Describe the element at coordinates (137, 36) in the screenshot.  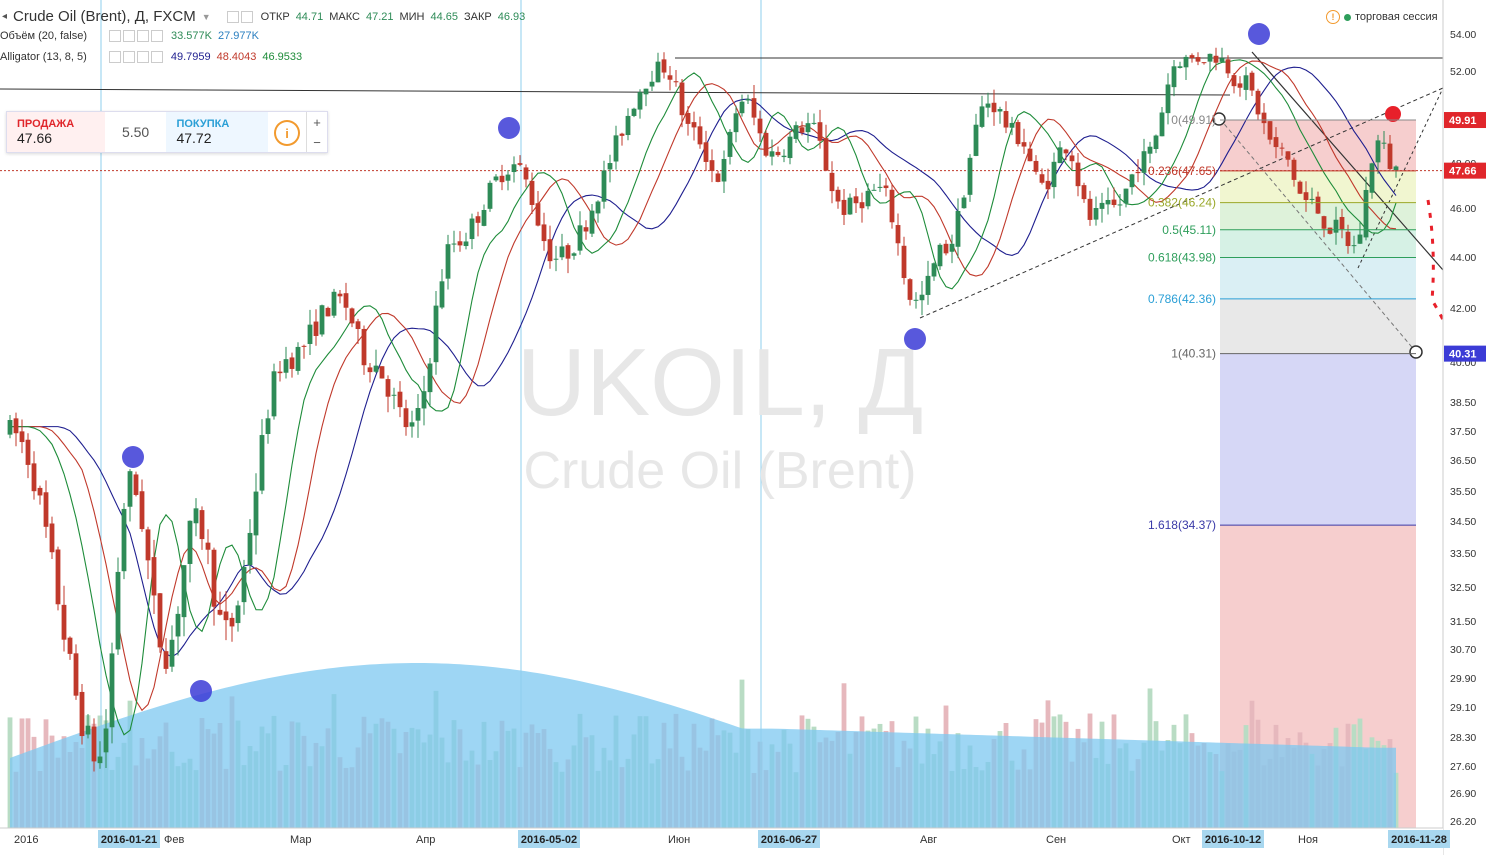
I see `volume-legend-buttons` at that location.